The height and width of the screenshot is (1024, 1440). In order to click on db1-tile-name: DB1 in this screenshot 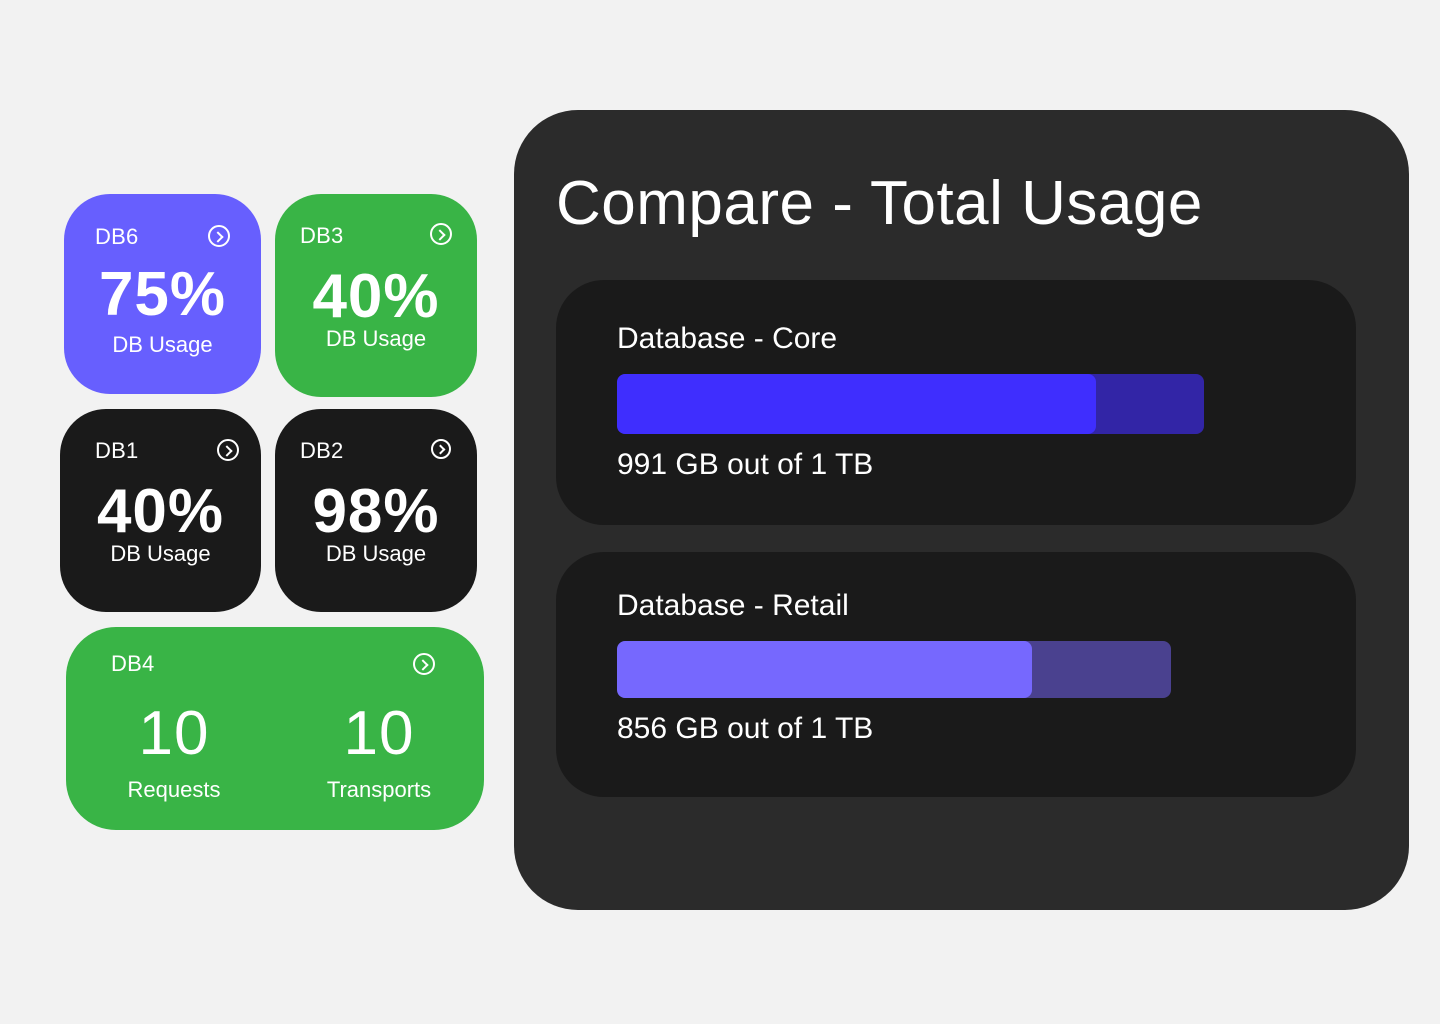, I will do `click(117, 450)`.